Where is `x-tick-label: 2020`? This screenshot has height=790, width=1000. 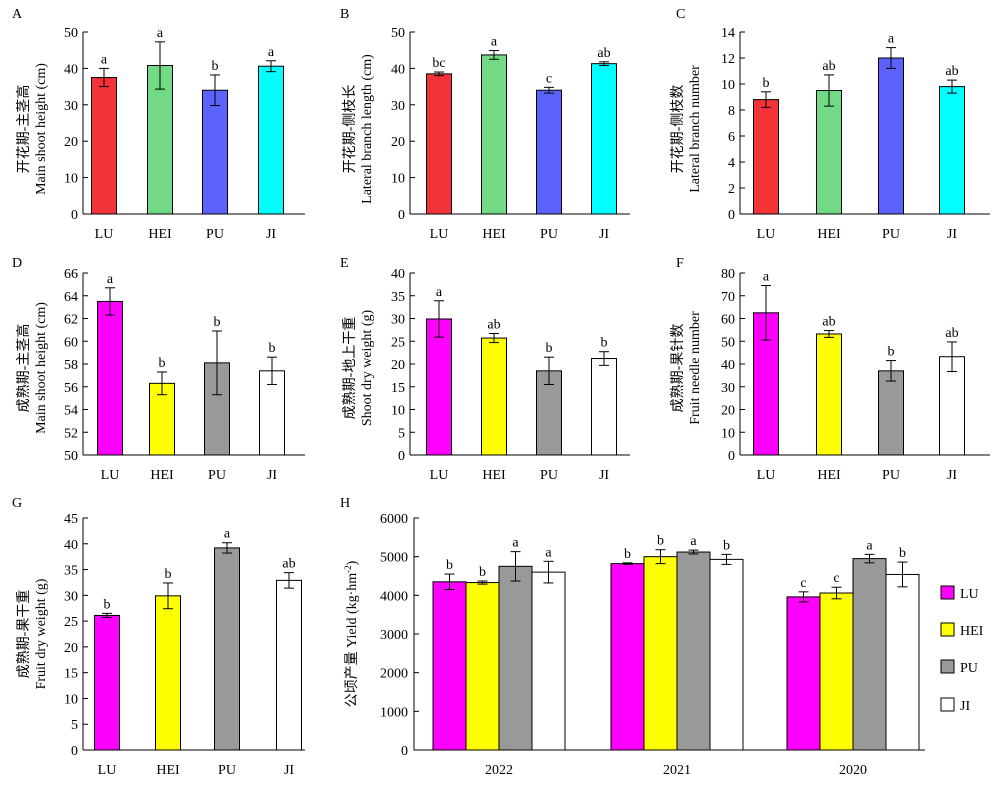
x-tick-label: 2020 is located at coordinates (853, 770).